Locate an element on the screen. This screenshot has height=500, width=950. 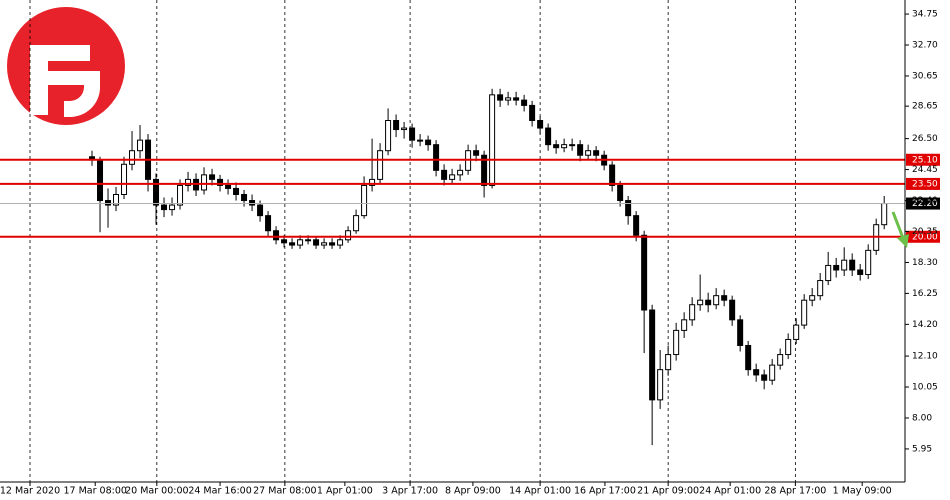
y-tick-label: 14.20 is located at coordinates (925, 325).